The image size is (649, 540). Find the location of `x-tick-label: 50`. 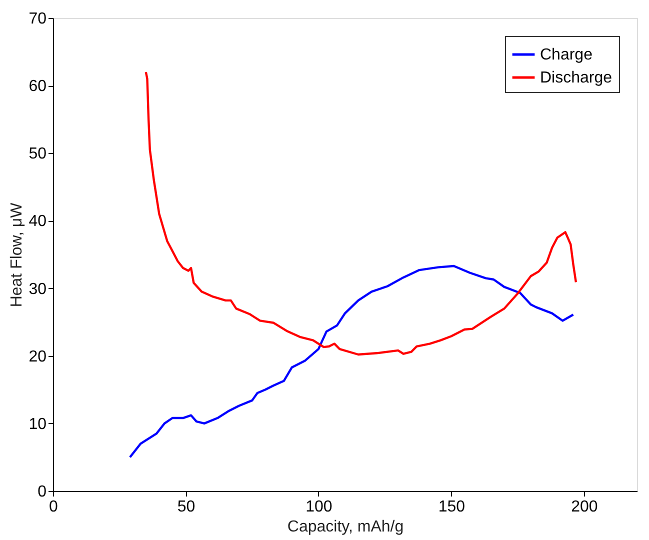

x-tick-label: 50 is located at coordinates (186, 507).